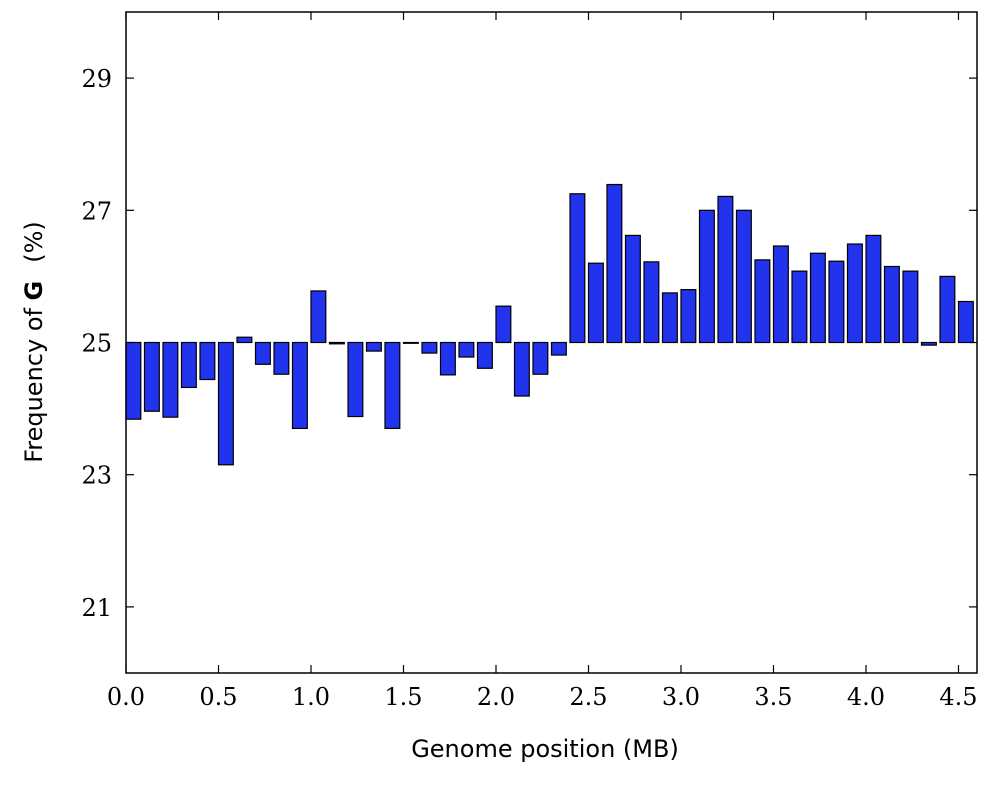 This screenshot has width=1000, height=787. What do you see at coordinates (96, 344) in the screenshot?
I see `y-tick-label: 25` at bounding box center [96, 344].